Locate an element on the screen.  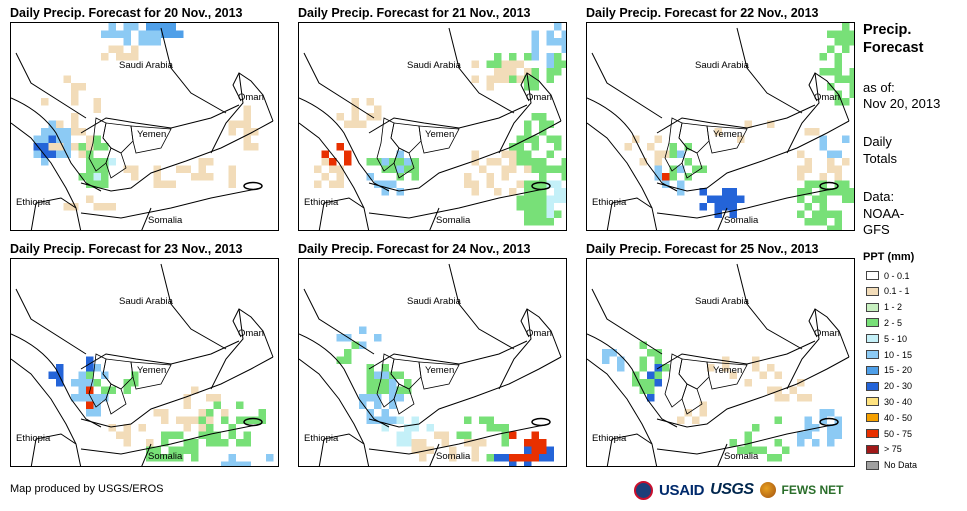
legend-item: 40 - 50 is located at coordinates (889, 417).